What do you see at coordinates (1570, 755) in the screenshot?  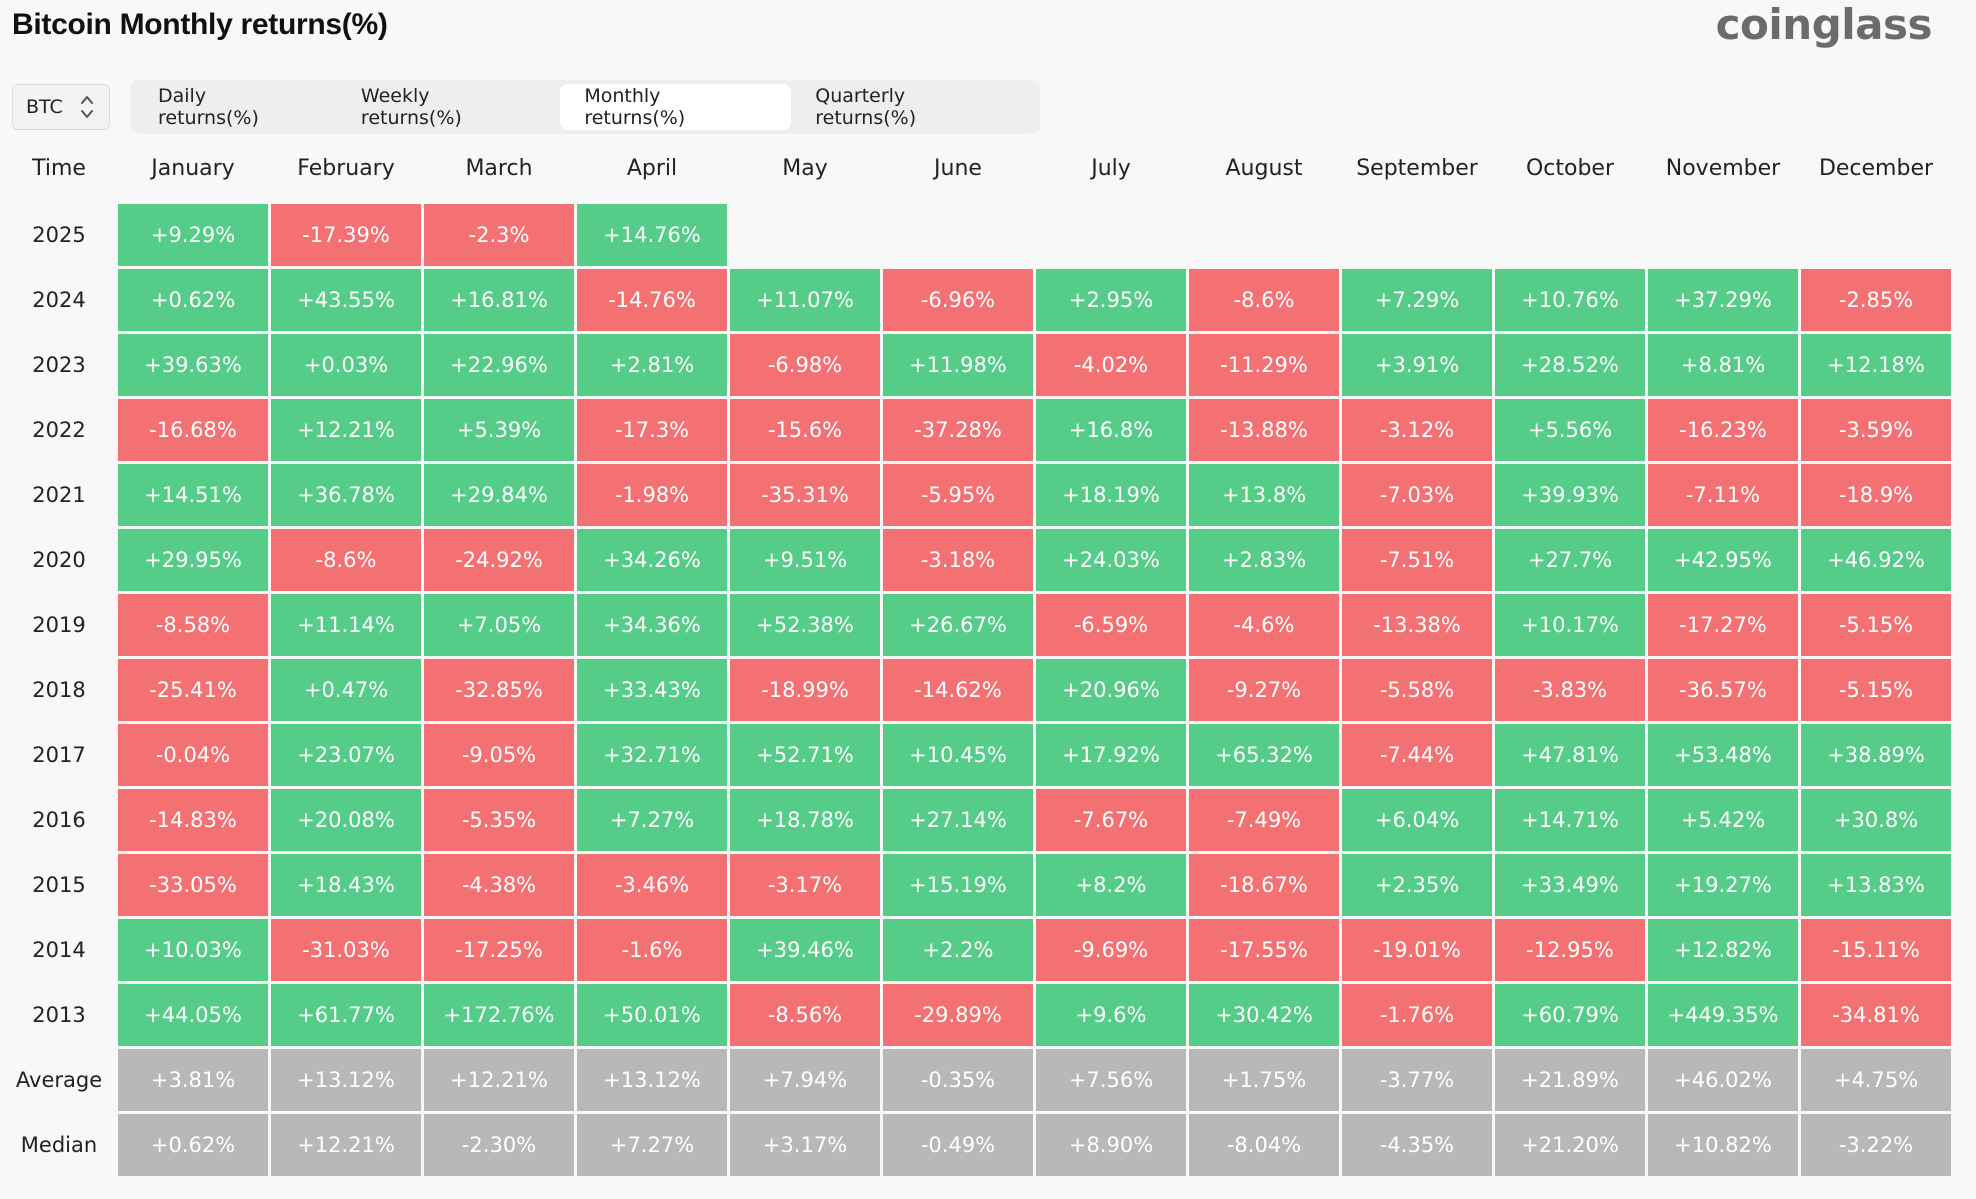 I see `return-cell: +47.81%` at bounding box center [1570, 755].